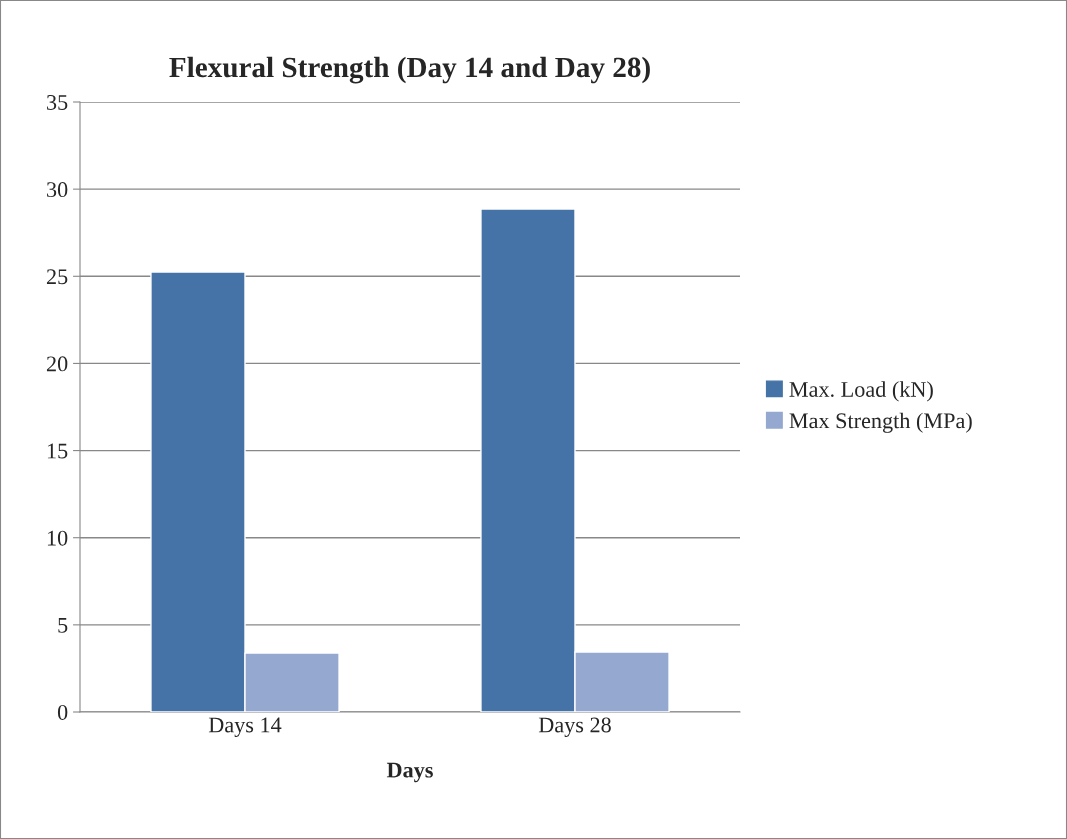 This screenshot has width=1067, height=839. Describe the element at coordinates (63, 625) in the screenshot. I see `y-tick-label: 5` at that location.